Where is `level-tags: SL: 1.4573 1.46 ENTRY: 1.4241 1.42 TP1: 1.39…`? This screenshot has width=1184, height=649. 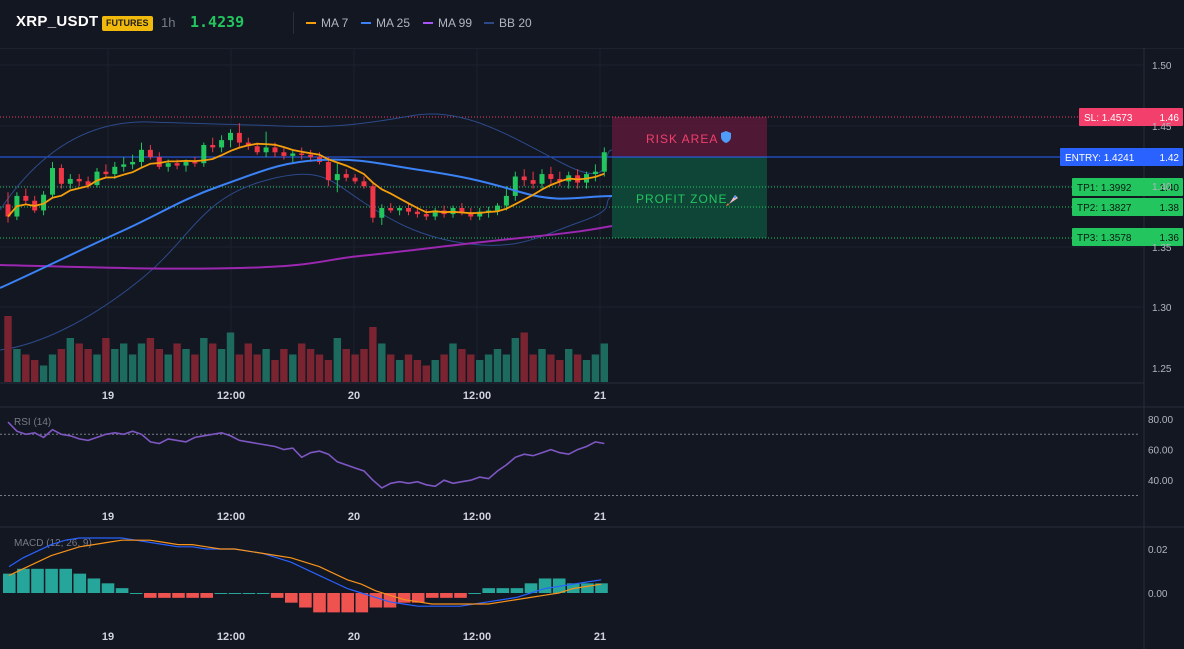
level-tags: SL: 1.4573 1.46 ENTRY: 1.4241 1.42 TP1: 1.39… is located at coordinates (1121, 177).